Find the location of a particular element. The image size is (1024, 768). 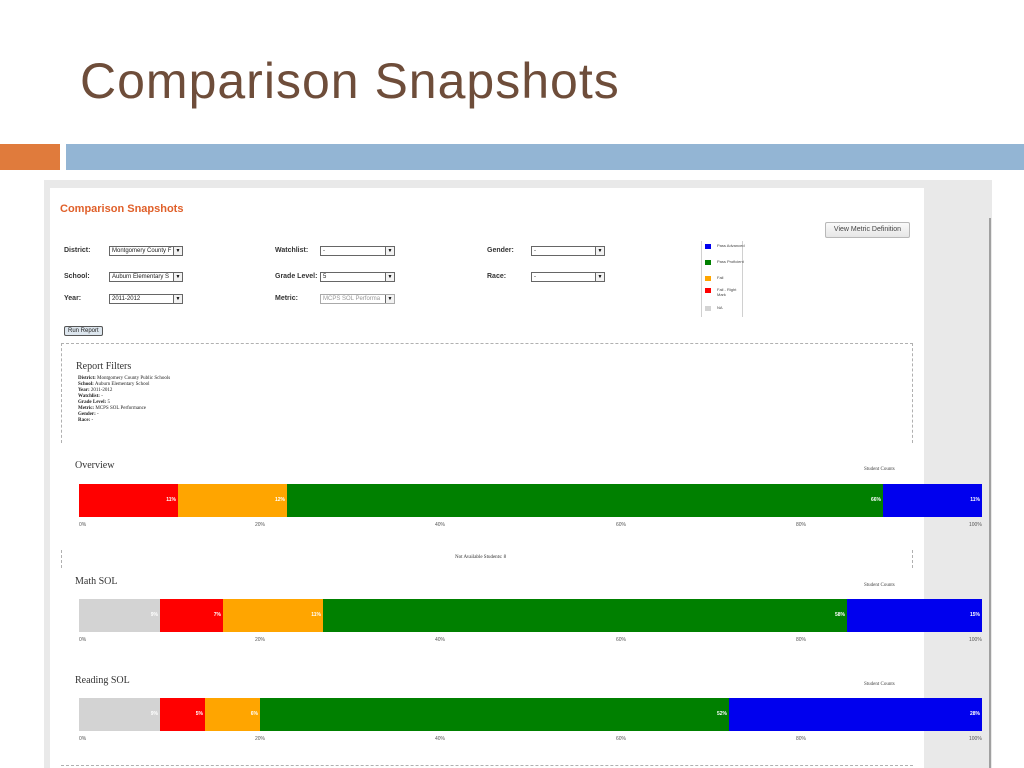

reading-sol-title: Reading SOL is located at coordinates (102, 680).